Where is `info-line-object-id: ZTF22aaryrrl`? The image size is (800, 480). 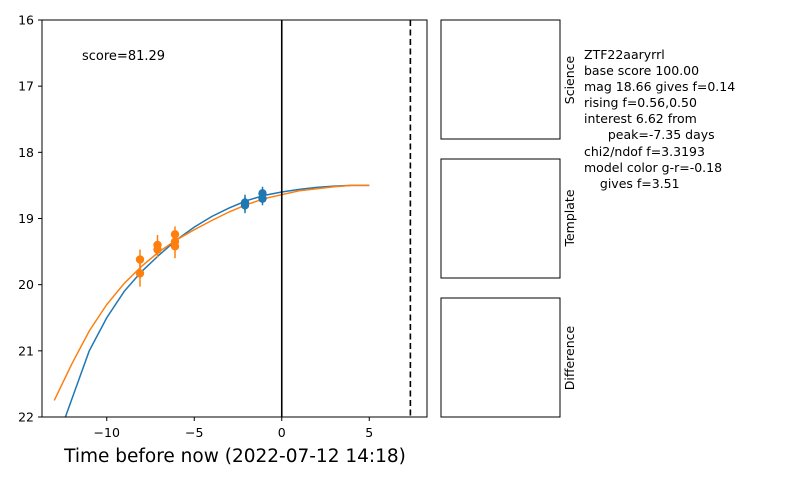
info-line-object-id: ZTF22aaryrrl is located at coordinates (624, 54).